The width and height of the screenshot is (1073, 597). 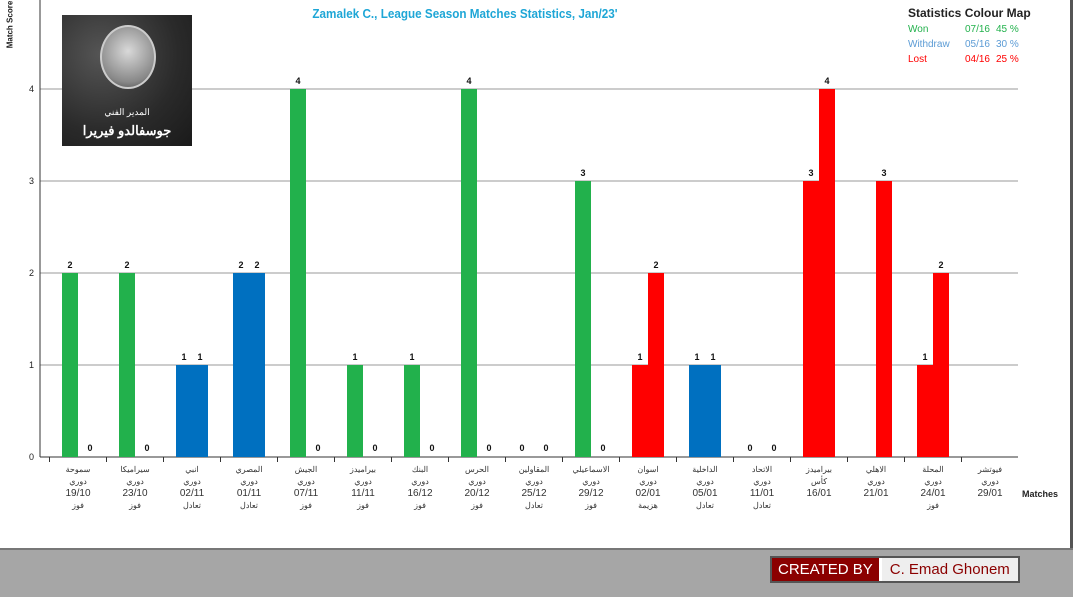 What do you see at coordinates (1071, 274) in the screenshot?
I see `frame-border` at bounding box center [1071, 274].